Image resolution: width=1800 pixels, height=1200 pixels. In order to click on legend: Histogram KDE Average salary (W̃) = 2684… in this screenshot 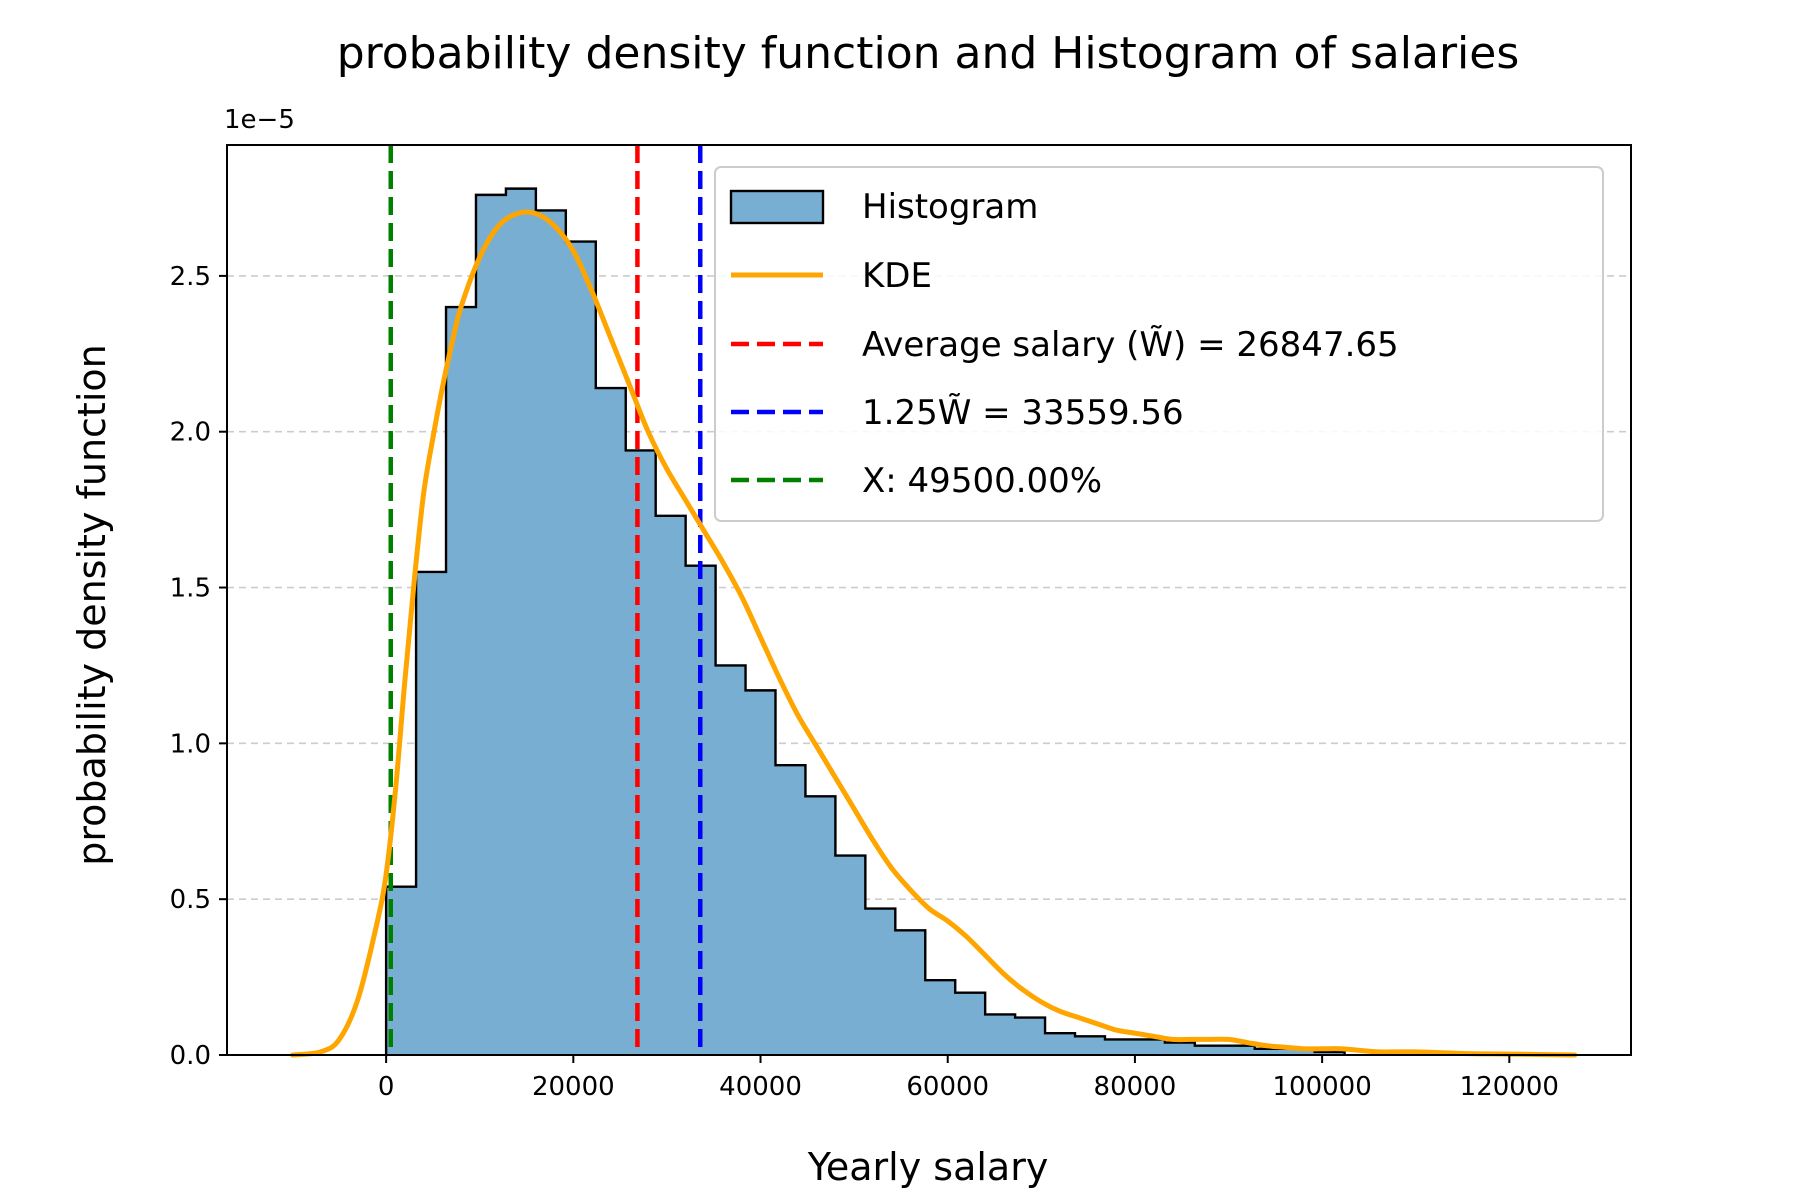, I will do `click(1159, 344)`.